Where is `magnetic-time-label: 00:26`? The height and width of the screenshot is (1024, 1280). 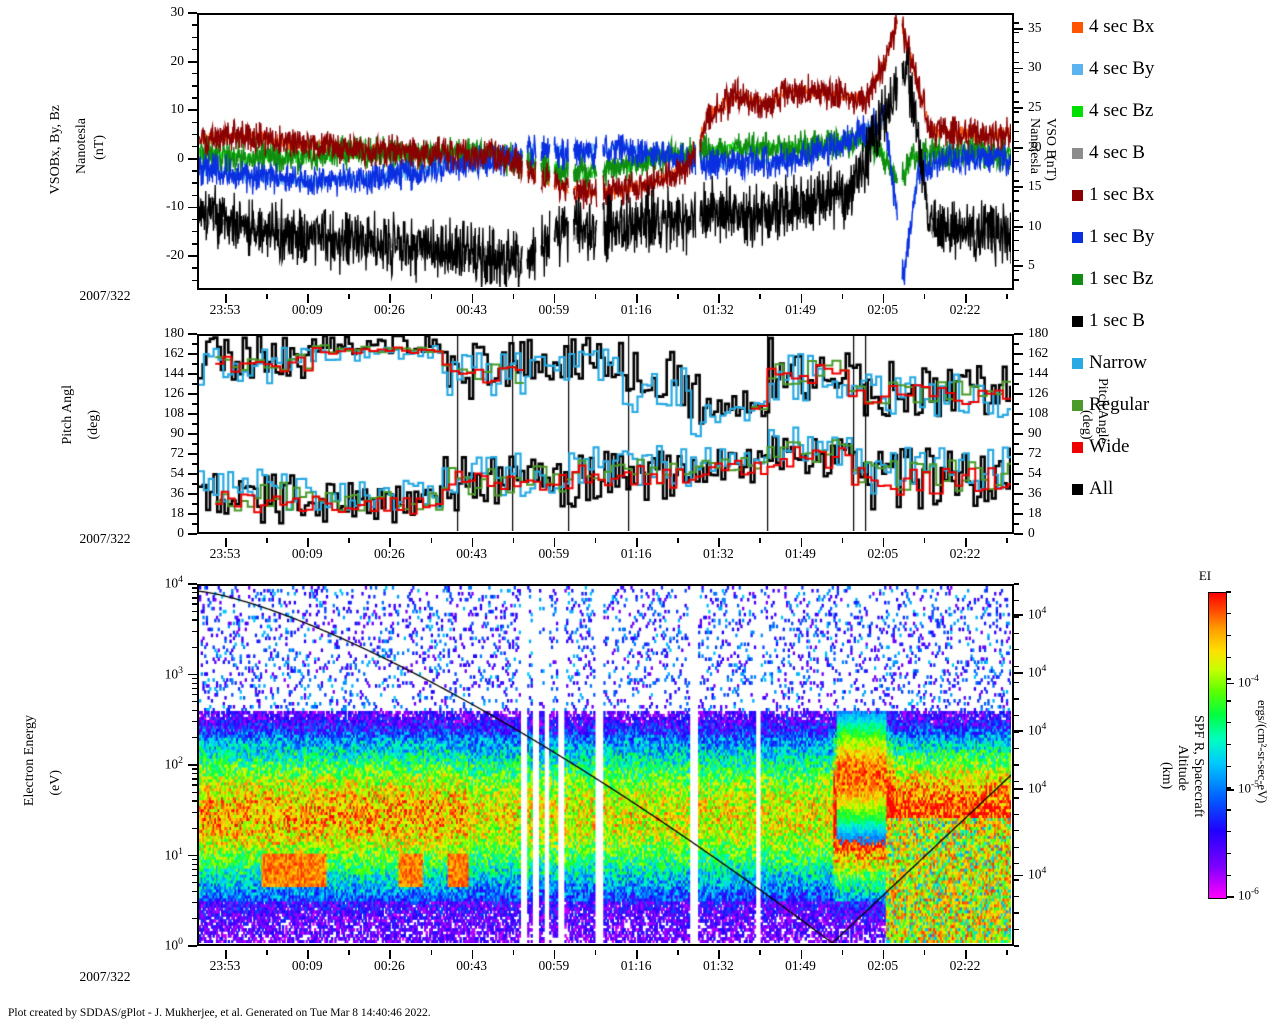 magnetic-time-label: 00:26 is located at coordinates (389, 309).